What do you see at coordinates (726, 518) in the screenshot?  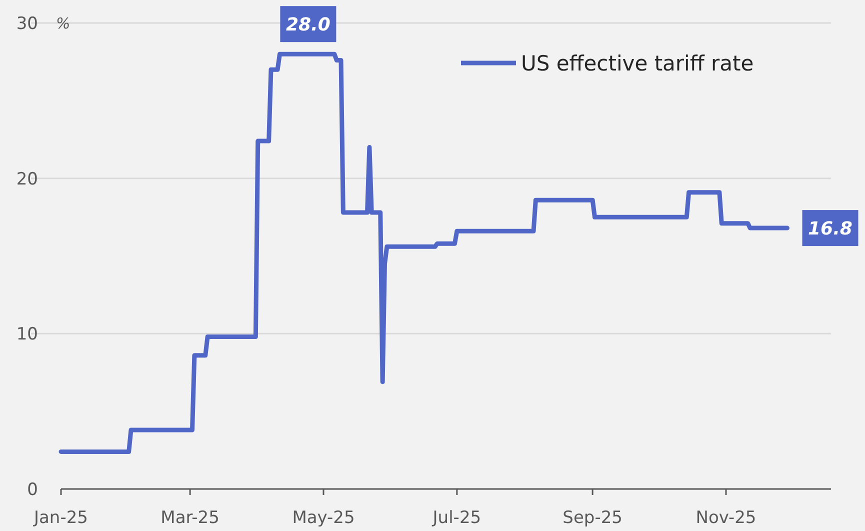 I see `x-tick-label: Nov-25` at bounding box center [726, 518].